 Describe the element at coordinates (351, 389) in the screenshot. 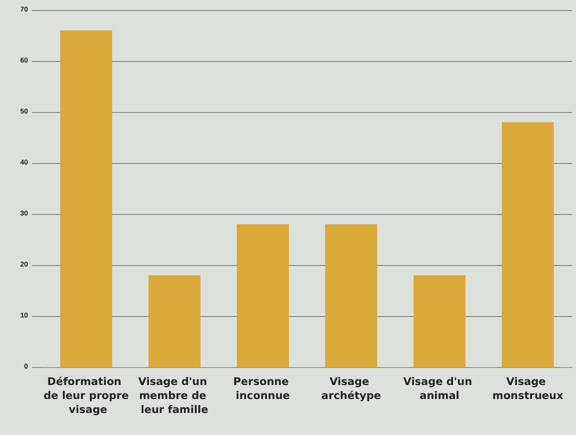

I see `x-tick-label: Visage archétype` at that location.